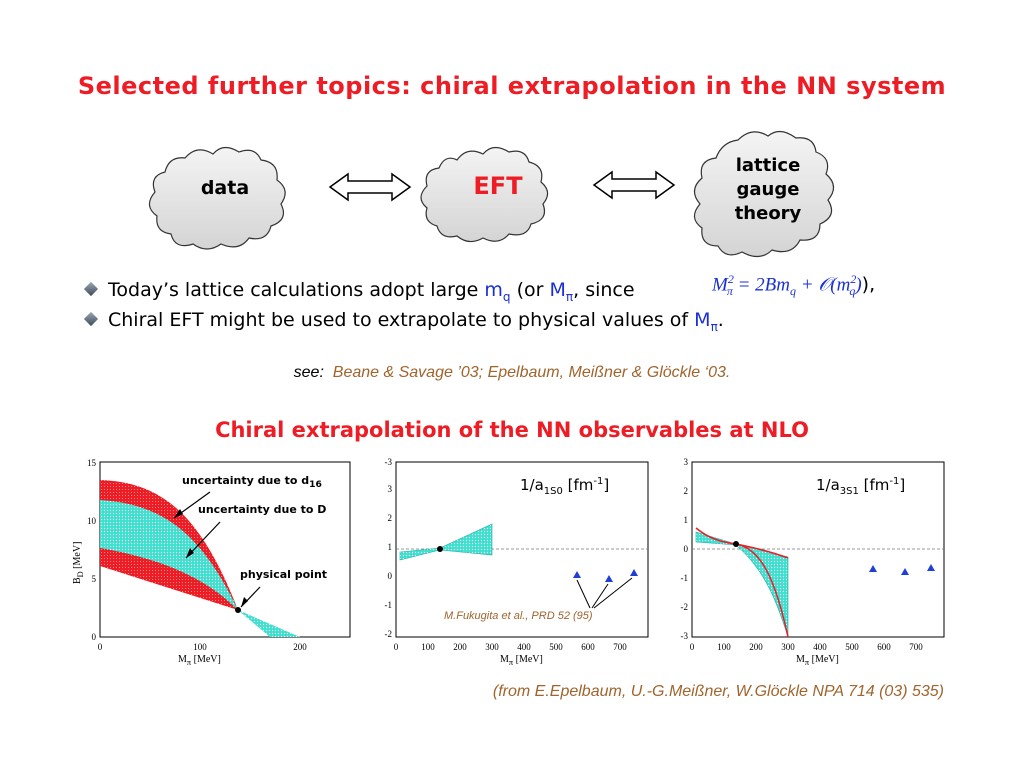  What do you see at coordinates (284, 574) in the screenshot?
I see `annotation-physical-point: physical point` at bounding box center [284, 574].